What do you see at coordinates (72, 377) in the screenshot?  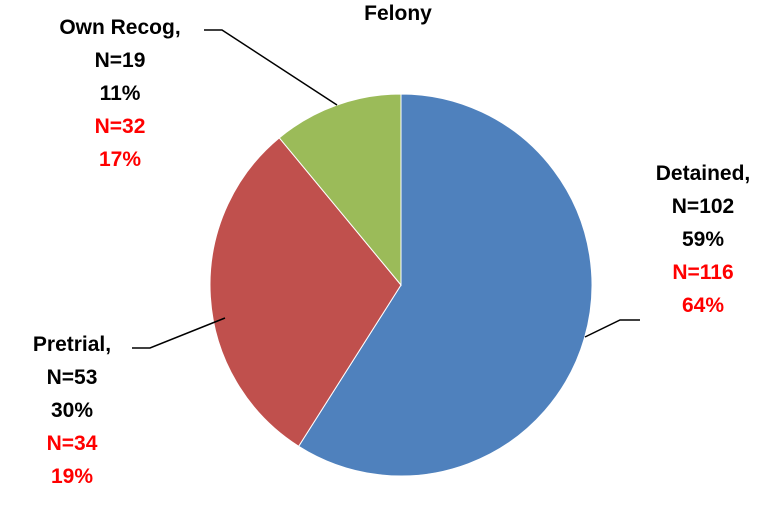 I see `slice-label-pretrial-line-2: N=53` at bounding box center [72, 377].